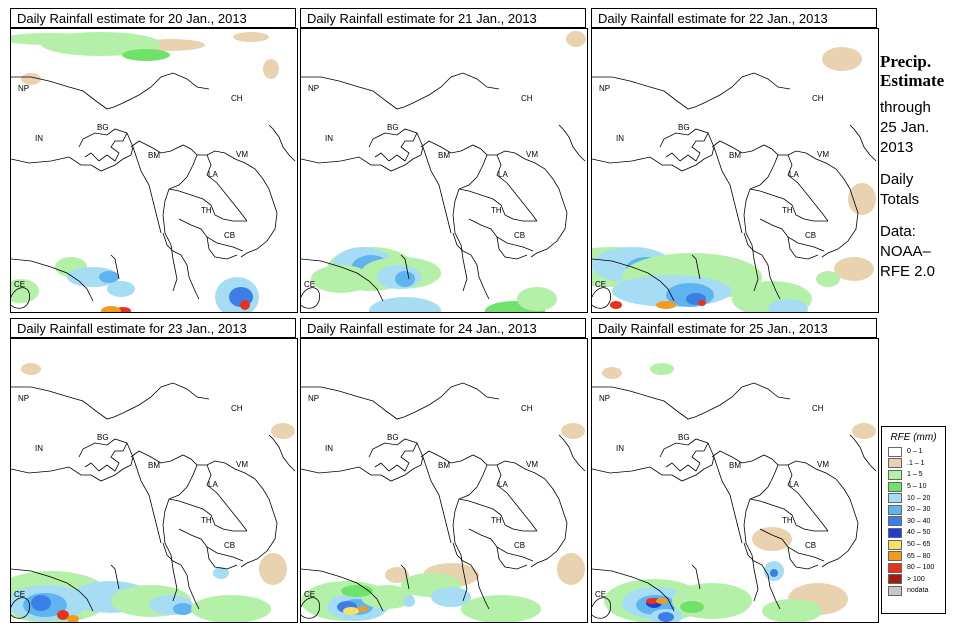  What do you see at coordinates (905, 127) in the screenshot?
I see `caption-line: 25 Jan.` at bounding box center [905, 127].